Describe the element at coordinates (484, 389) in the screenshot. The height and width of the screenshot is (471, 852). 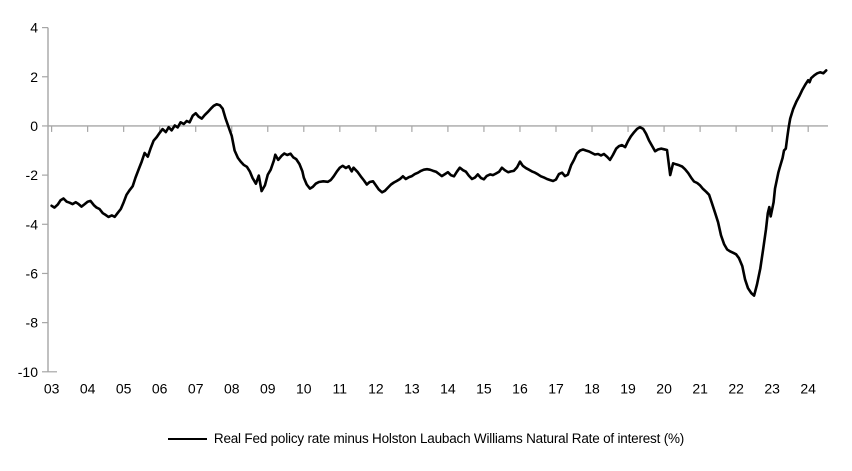
I see `x-tick-label: 15` at that location.